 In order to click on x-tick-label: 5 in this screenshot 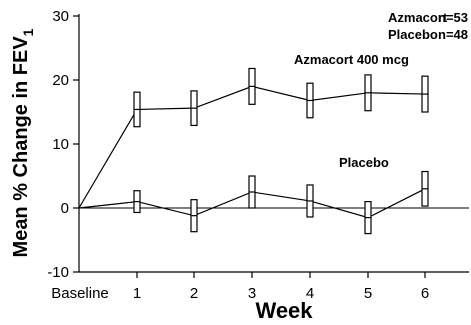, I will do `click(368, 293)`.